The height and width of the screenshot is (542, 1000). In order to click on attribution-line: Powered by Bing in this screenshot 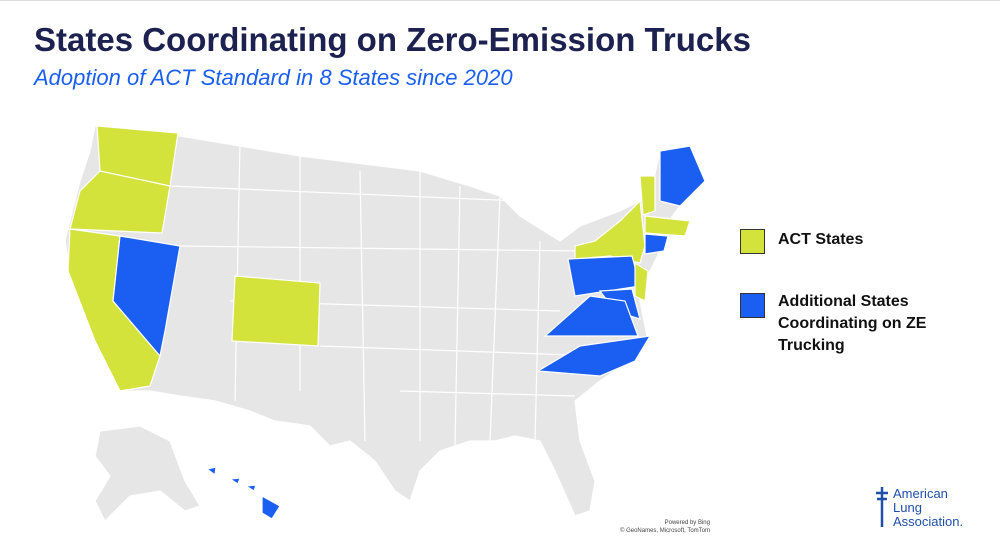, I will do `click(687, 523)`.